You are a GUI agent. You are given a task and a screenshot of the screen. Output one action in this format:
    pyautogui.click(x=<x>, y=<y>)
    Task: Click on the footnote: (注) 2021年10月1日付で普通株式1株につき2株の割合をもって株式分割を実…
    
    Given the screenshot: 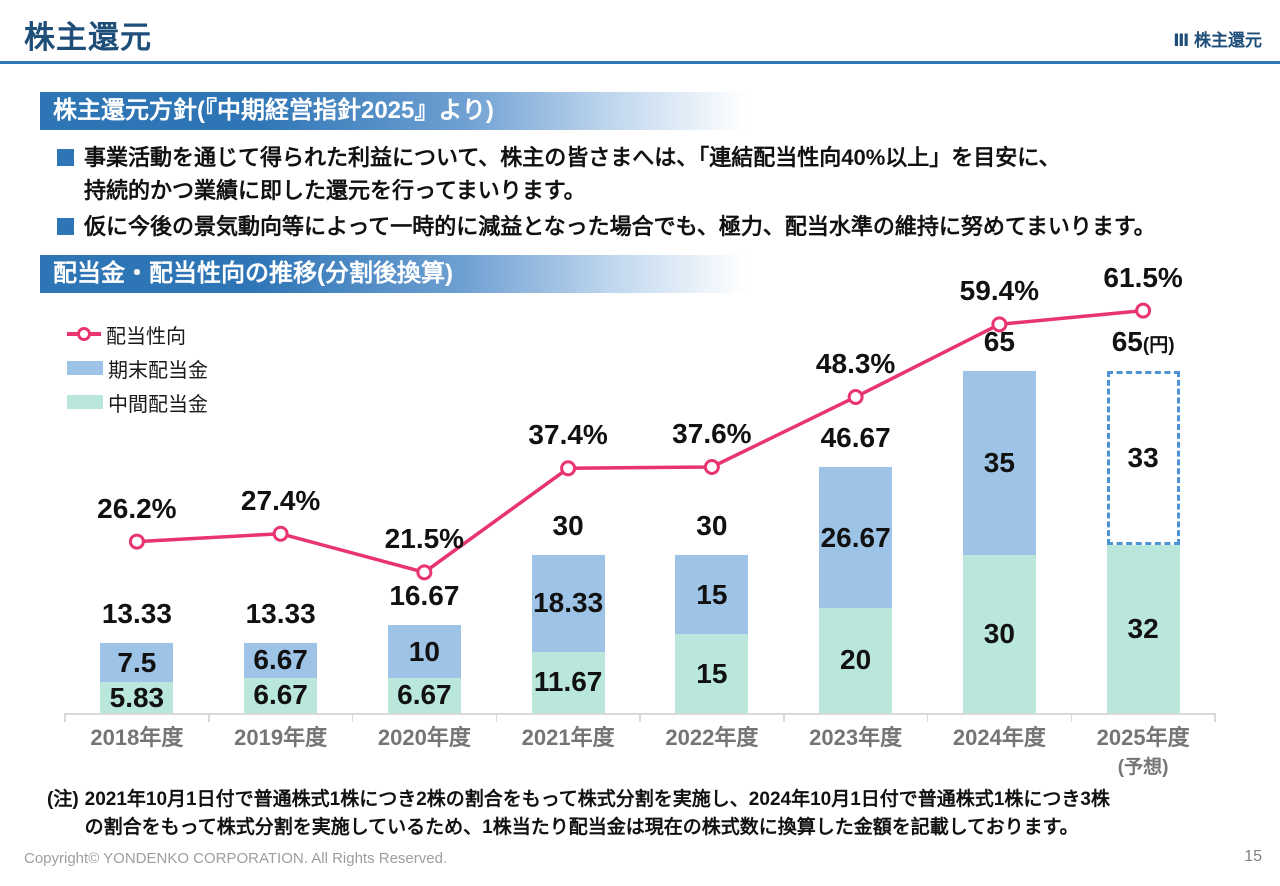 What is the action you would take?
    pyautogui.click(x=578, y=814)
    